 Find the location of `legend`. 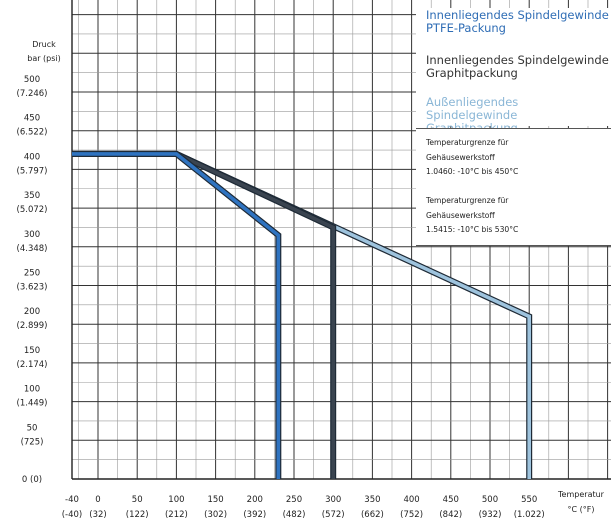

legend is located at coordinates (513, 67).